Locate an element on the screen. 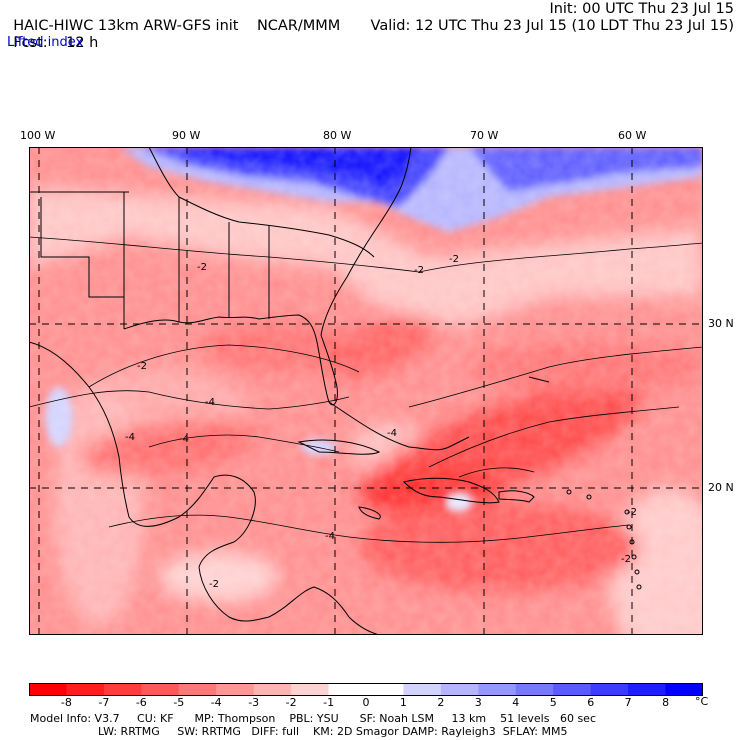  fcst-value: 12 h is located at coordinates (82, 43).